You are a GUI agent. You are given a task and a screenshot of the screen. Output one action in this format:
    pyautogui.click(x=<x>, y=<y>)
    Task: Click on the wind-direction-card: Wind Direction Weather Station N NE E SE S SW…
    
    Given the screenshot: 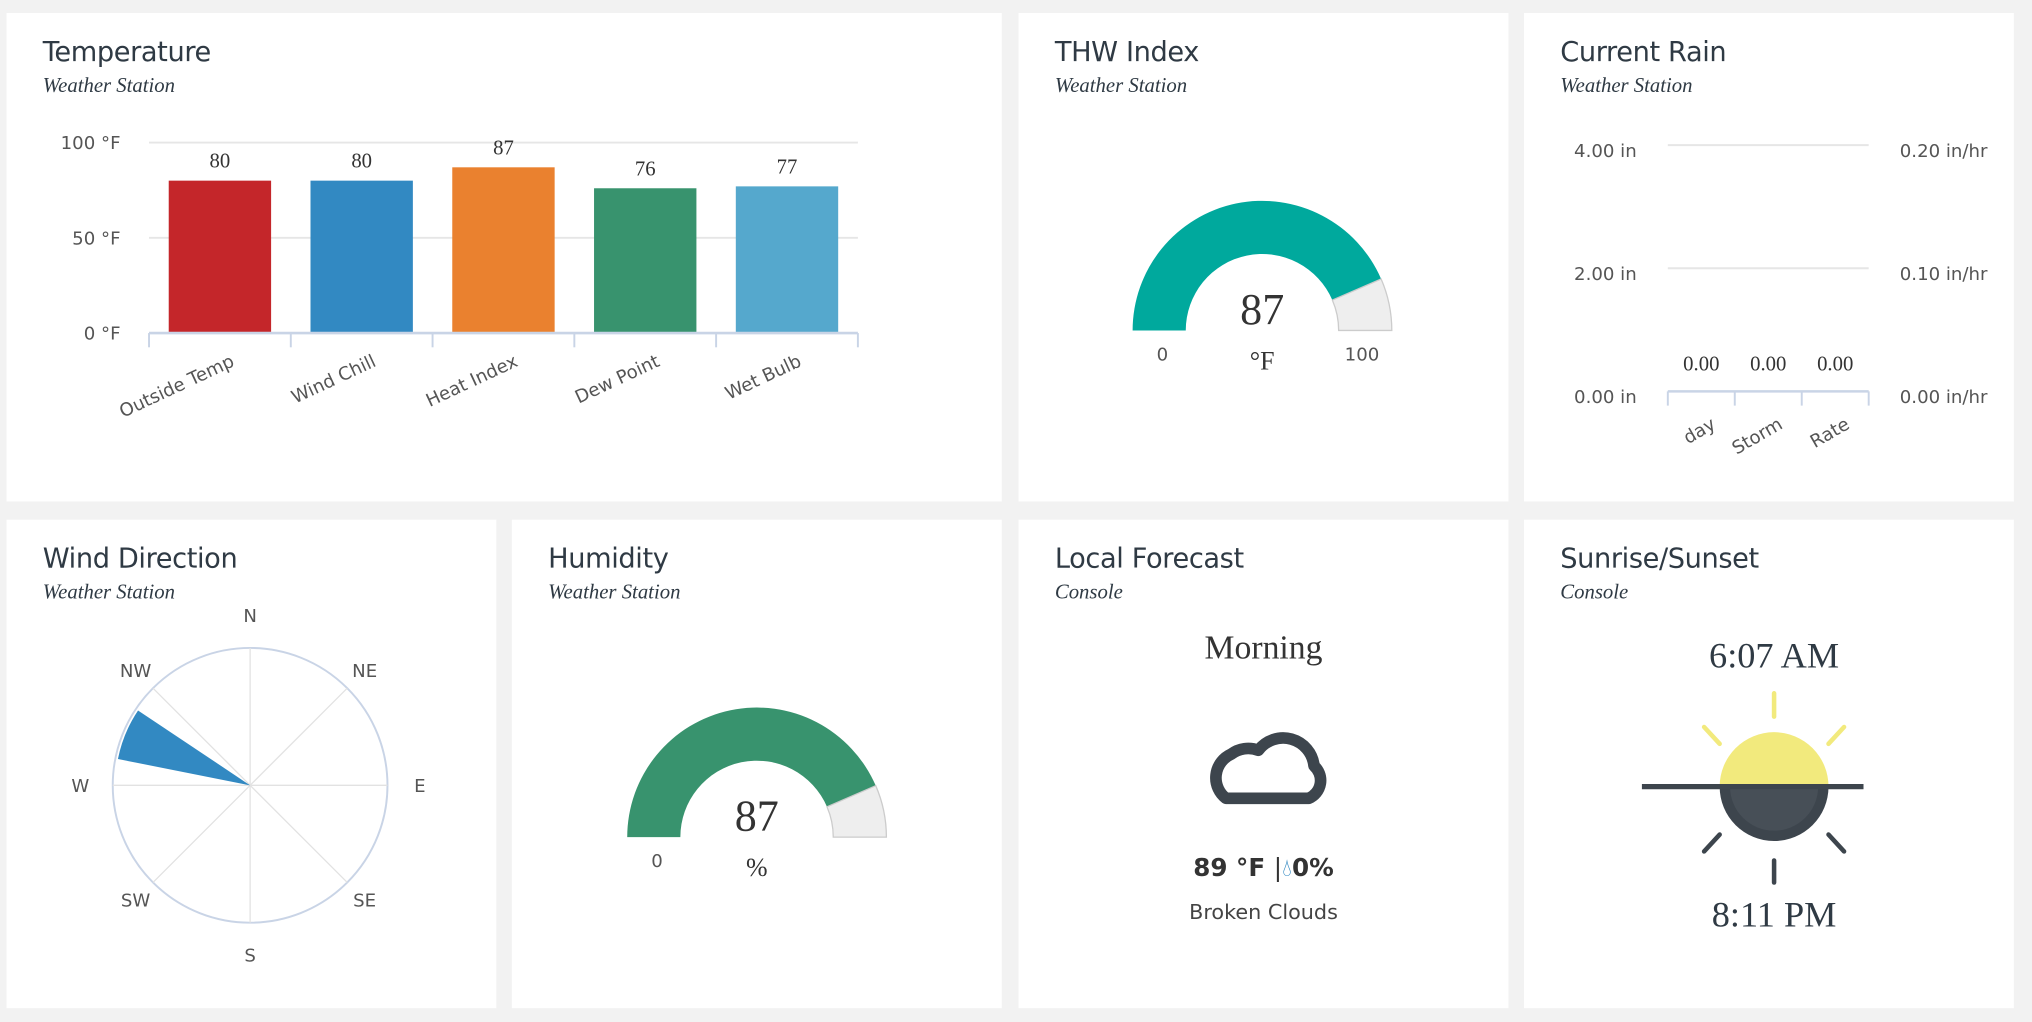 What is the action you would take?
    pyautogui.click(x=251, y=764)
    